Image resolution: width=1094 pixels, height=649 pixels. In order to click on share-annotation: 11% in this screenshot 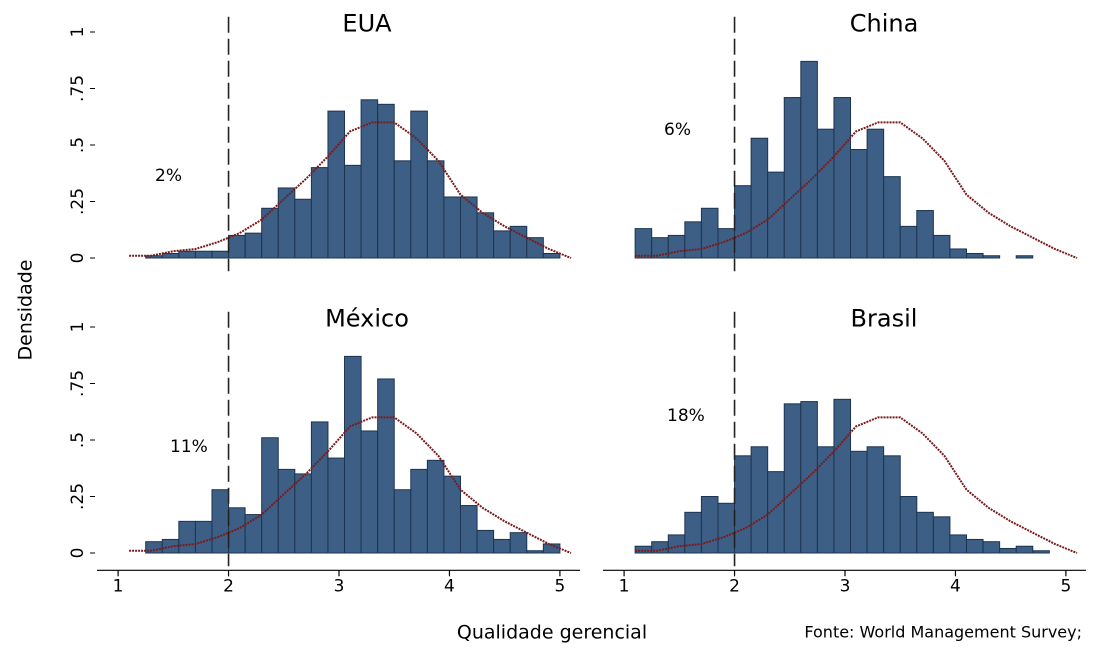, I will do `click(189, 447)`.